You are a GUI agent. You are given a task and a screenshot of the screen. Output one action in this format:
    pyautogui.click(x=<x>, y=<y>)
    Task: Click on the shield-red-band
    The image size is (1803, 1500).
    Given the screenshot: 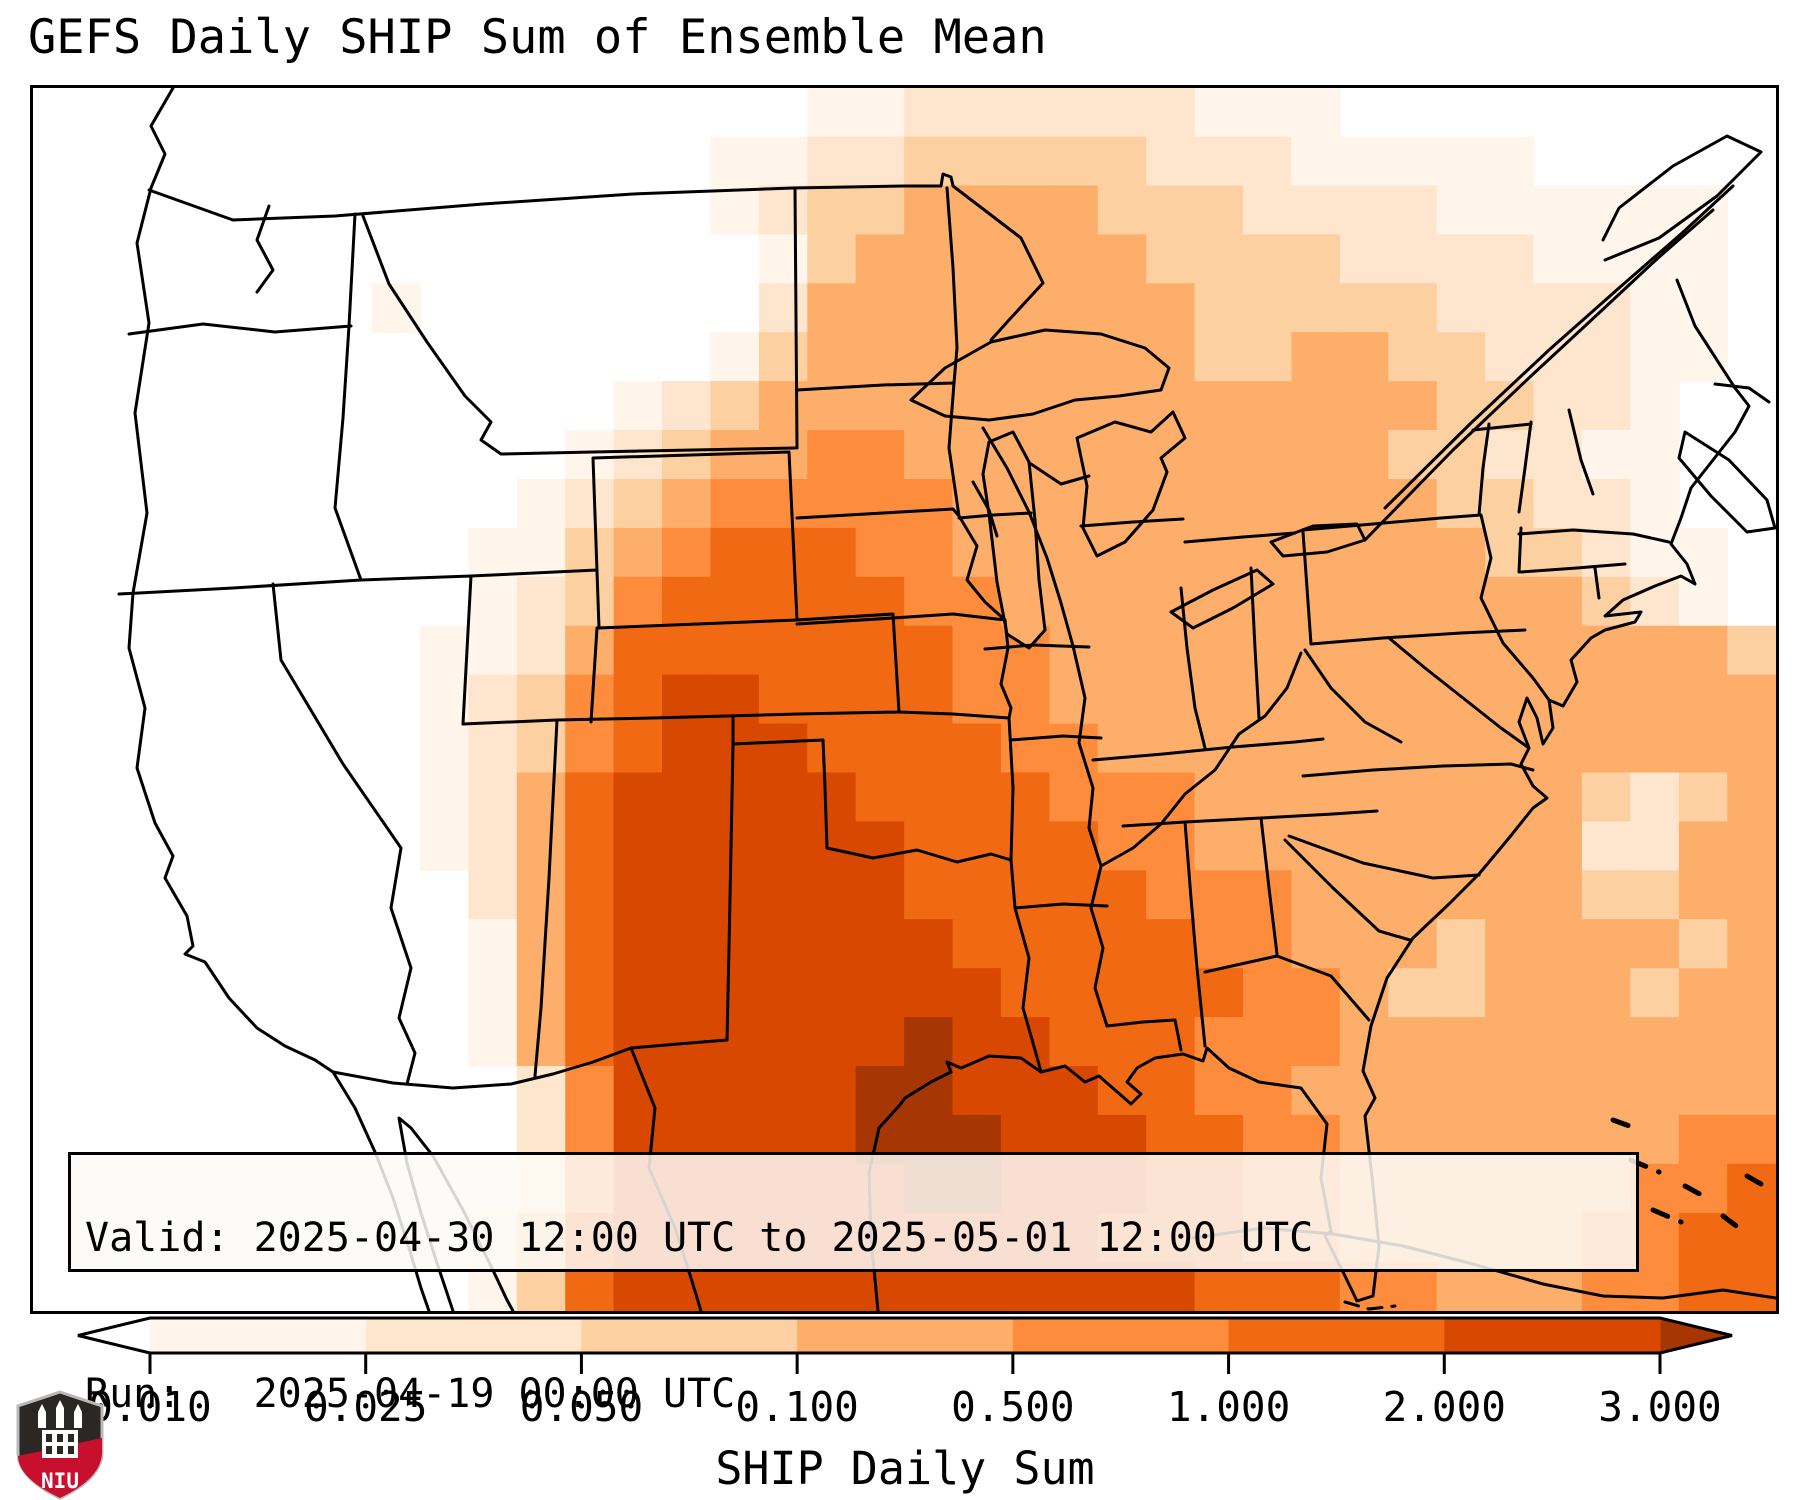 What is the action you would take?
    pyautogui.click(x=60, y=1468)
    